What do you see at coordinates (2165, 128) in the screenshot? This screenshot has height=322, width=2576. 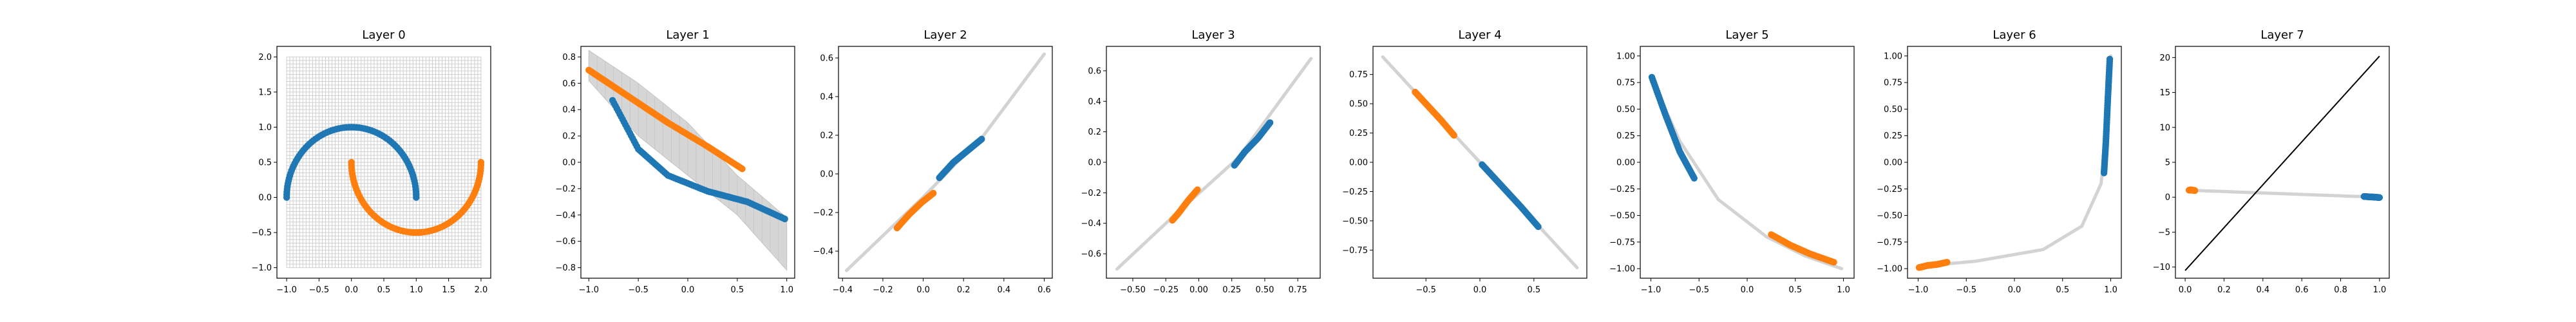 I see `y-tick-label: 10` at bounding box center [2165, 128].